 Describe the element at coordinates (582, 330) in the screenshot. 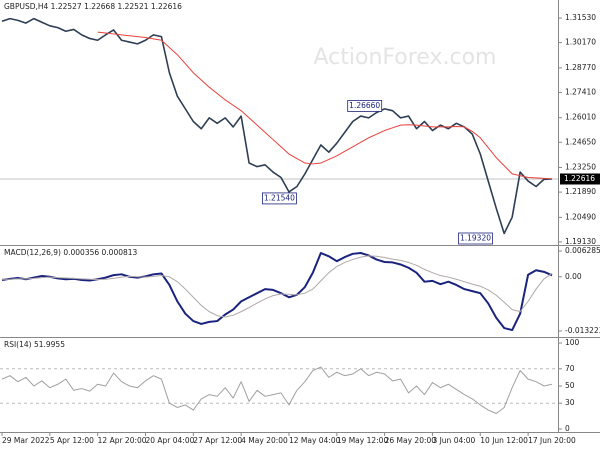

I see `y-tick-label: -0.013223` at that location.